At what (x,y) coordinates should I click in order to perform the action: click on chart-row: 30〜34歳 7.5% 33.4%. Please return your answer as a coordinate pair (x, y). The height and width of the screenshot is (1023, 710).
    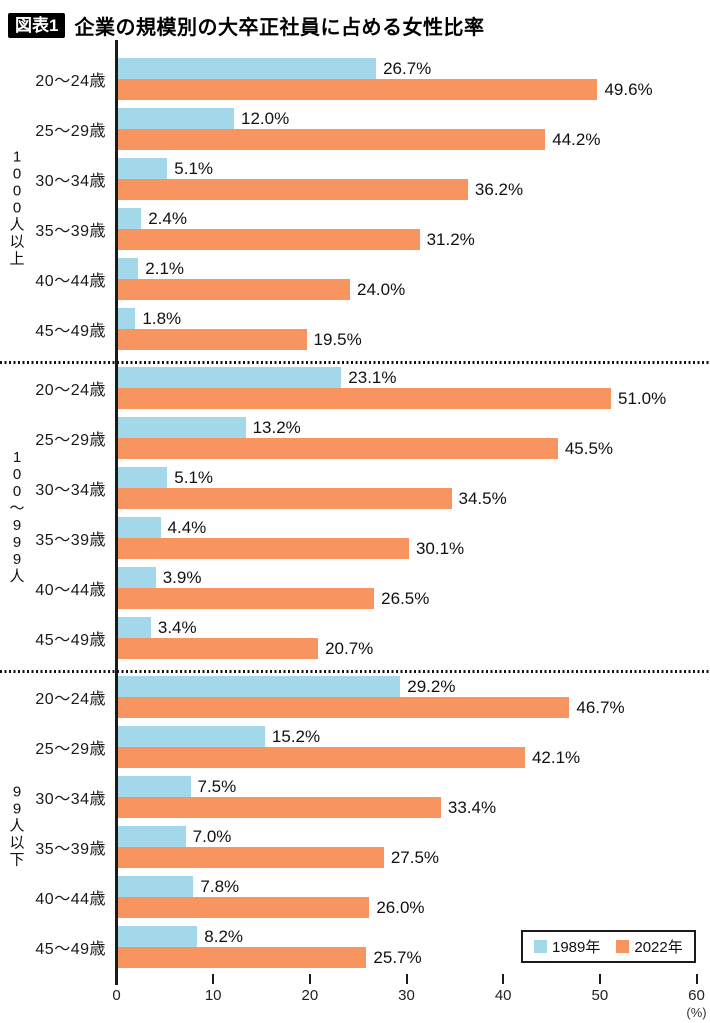
    Looking at the image, I should click on (355, 801).